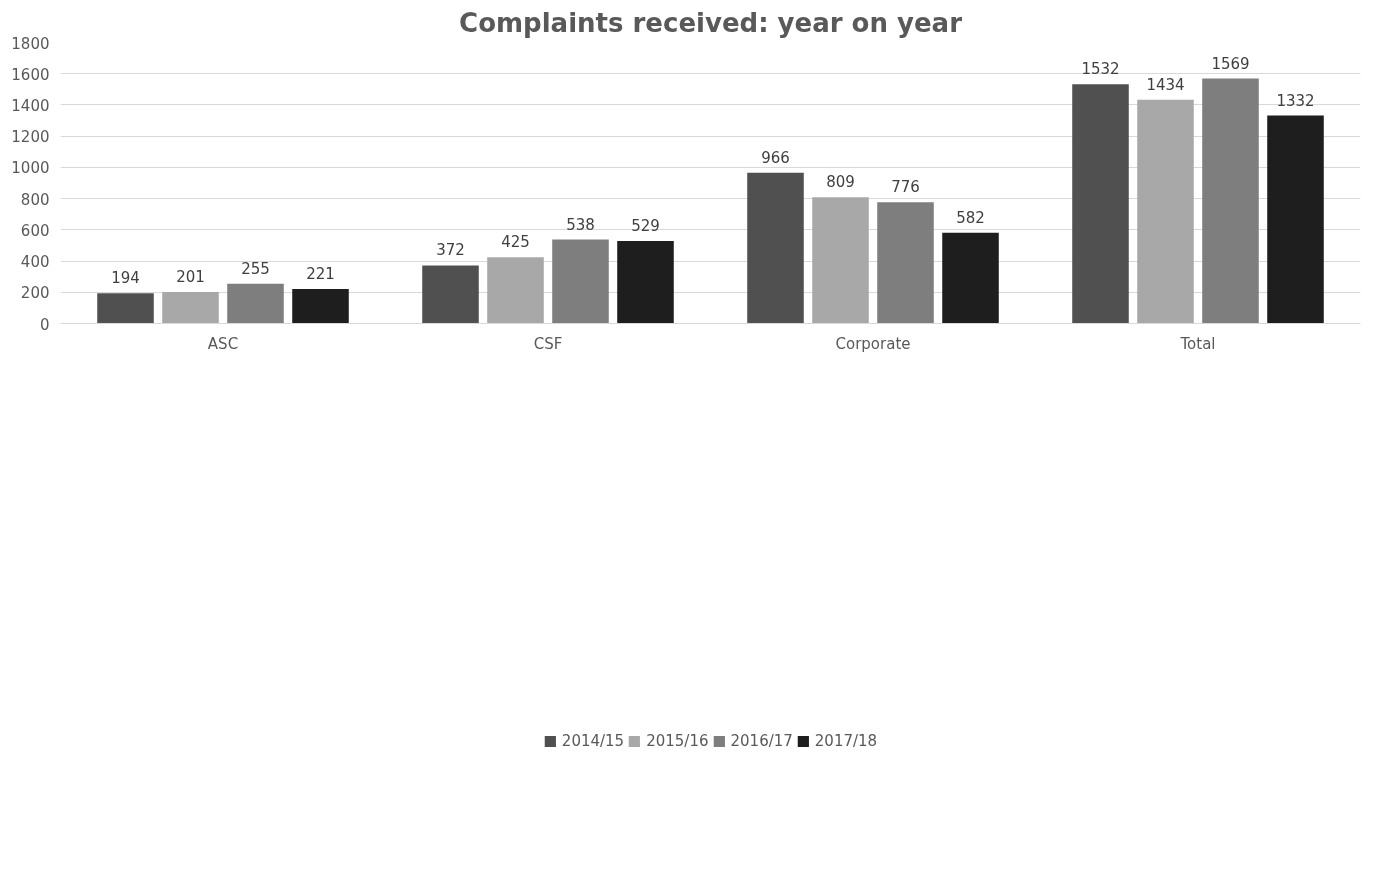 Image resolution: width=1397 pixels, height=881 pixels. Describe the element at coordinates (190, 277) in the screenshot. I see `data-label: 201` at that location.